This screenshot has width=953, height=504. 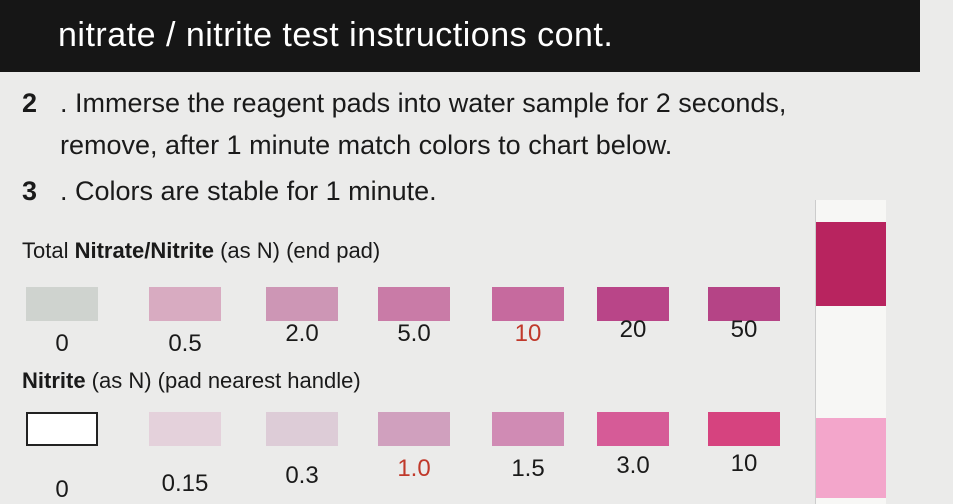 I want to click on swatch-label: 1.5, so click(x=528, y=468).